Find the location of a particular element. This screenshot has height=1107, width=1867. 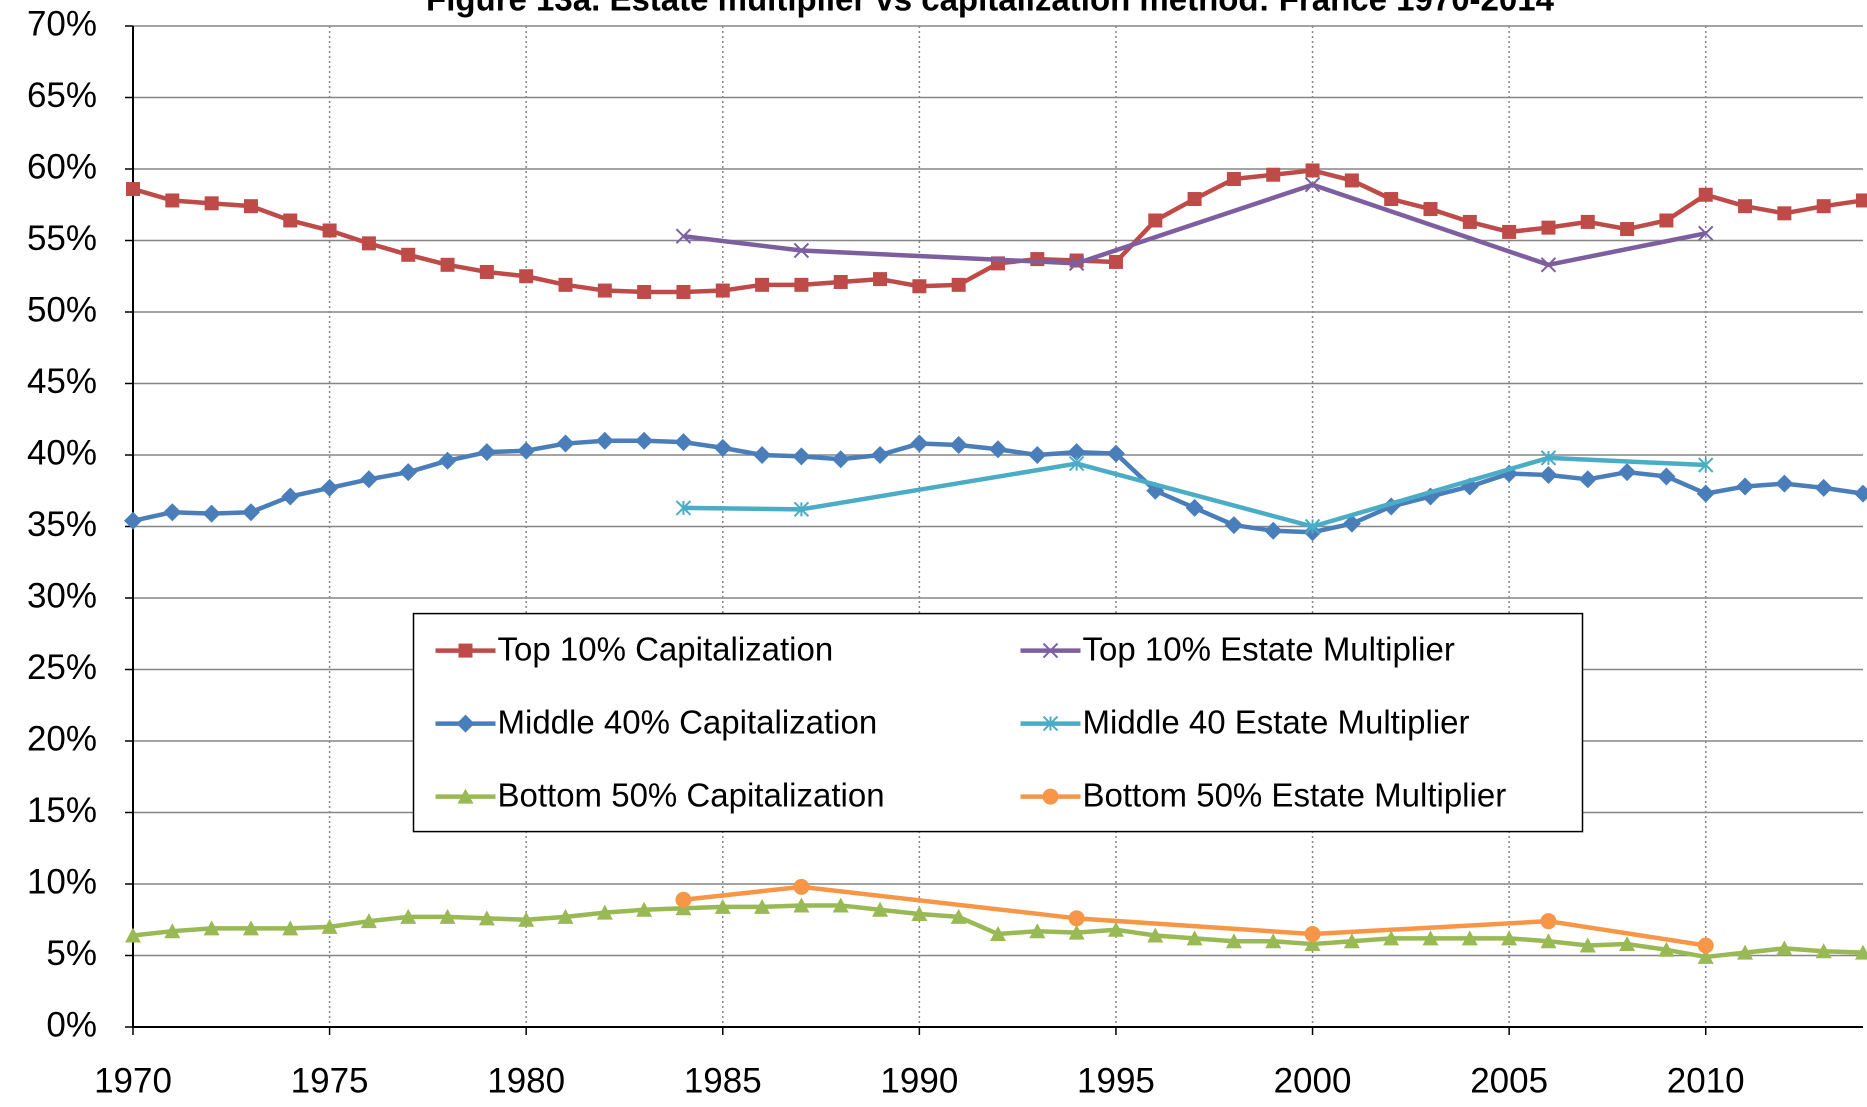

y-tick-label: 60% is located at coordinates (62, 166).